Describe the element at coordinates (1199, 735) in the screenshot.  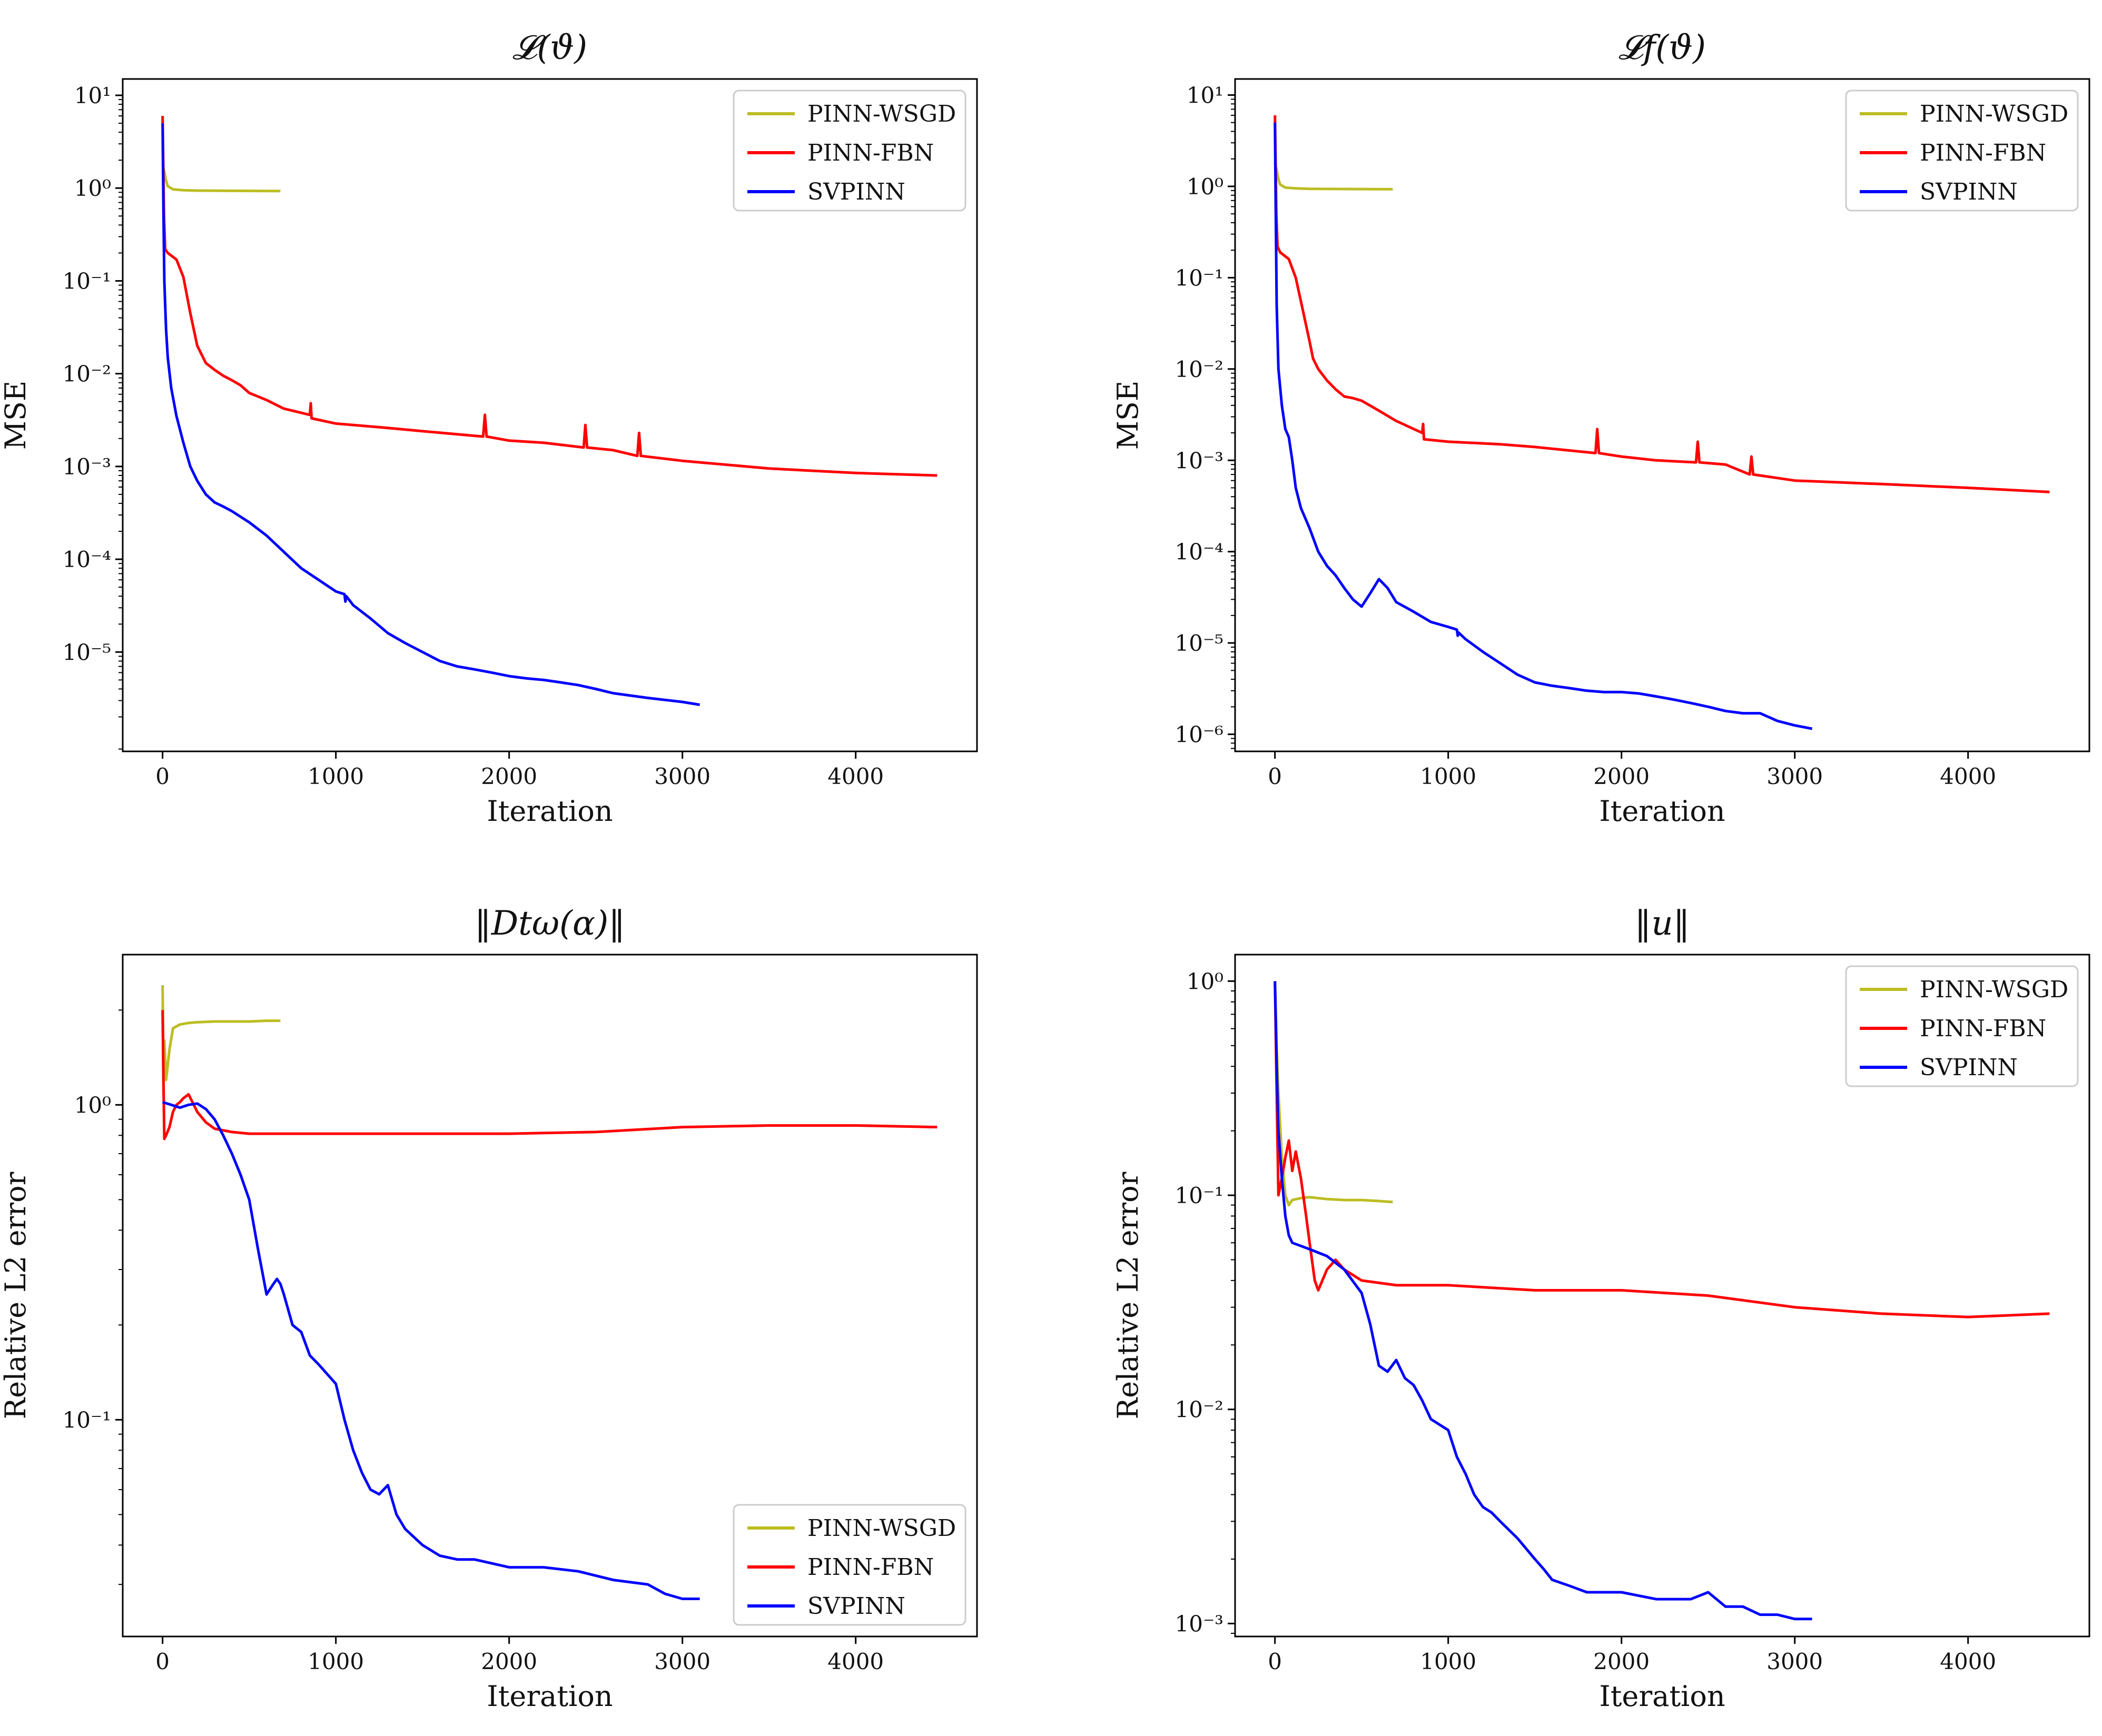
I see `y-tick-label: 10⁻⁶` at that location.